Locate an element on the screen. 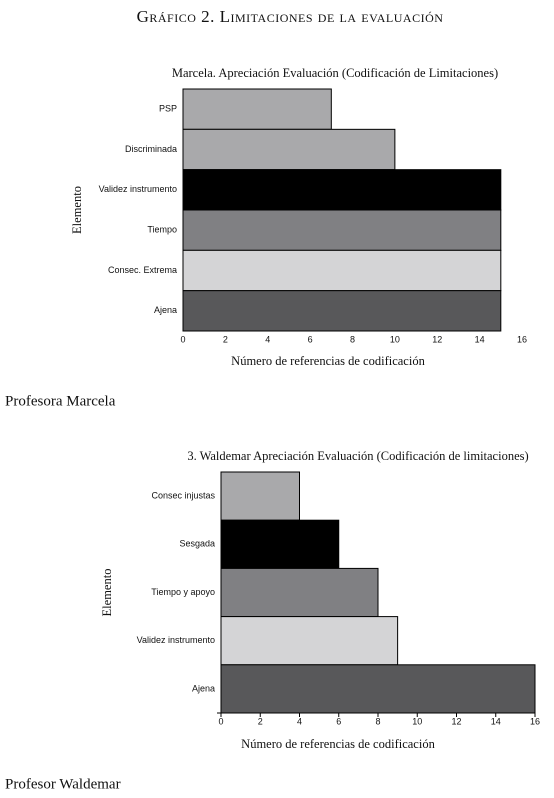  y-tick-label: Consec injustas is located at coordinates (183, 495).